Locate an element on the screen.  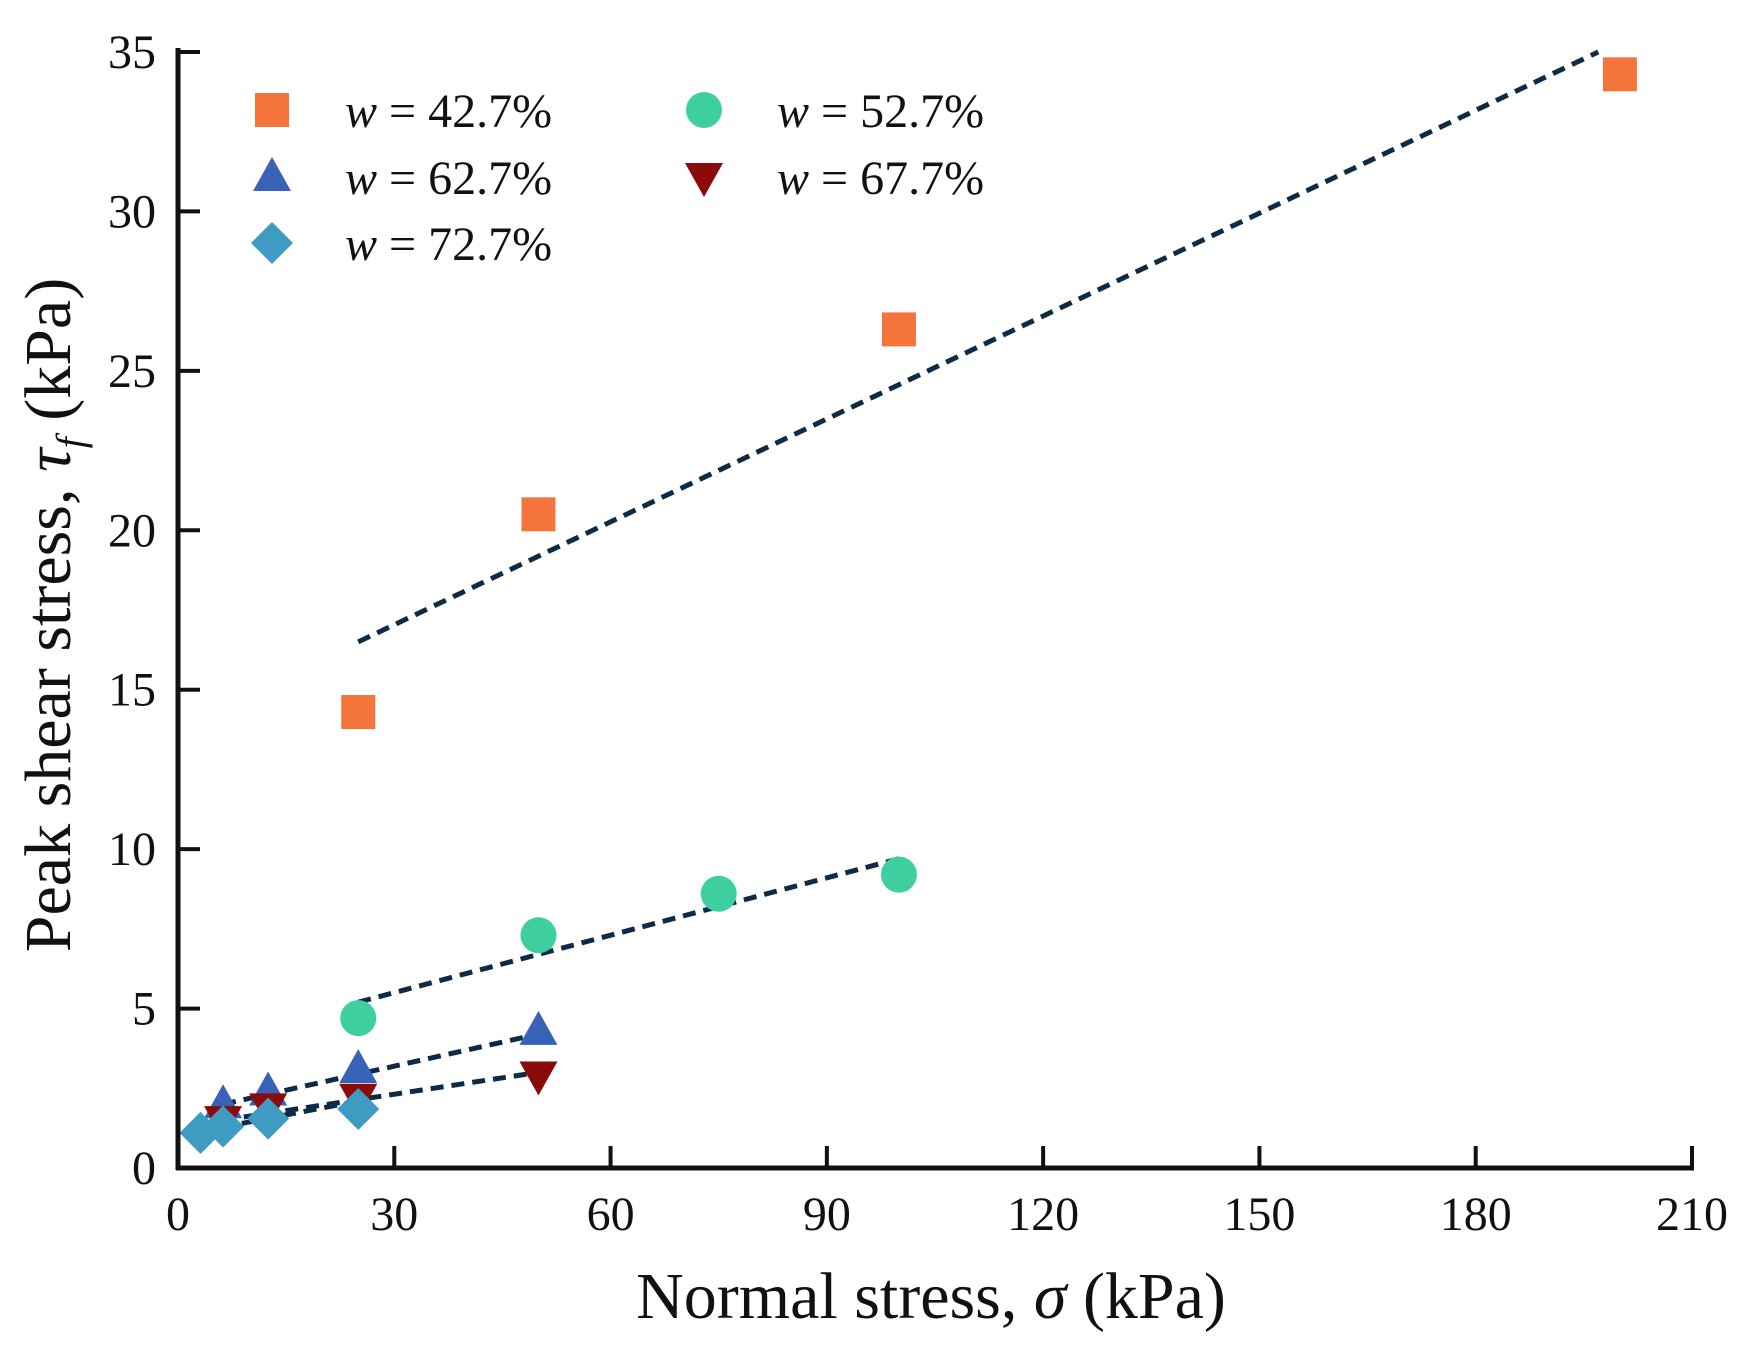
legend-label: w = 62.7% is located at coordinates (448, 178).